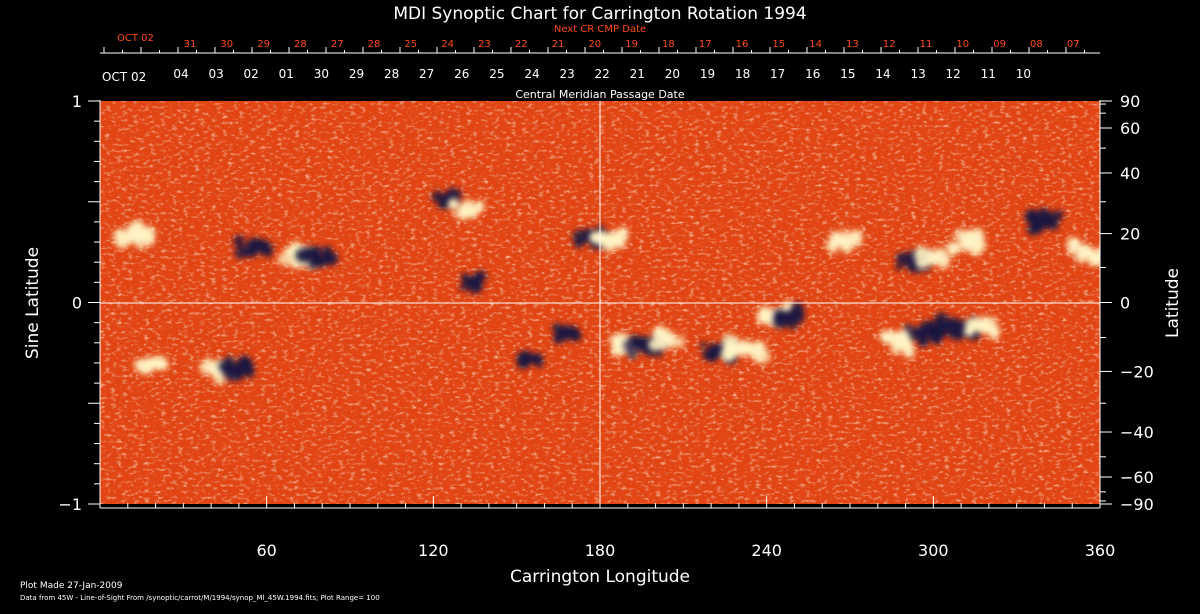 This screenshot has height=614, width=1200. Describe the element at coordinates (266, 550) in the screenshot. I see `x-tick-label: 60` at that location.